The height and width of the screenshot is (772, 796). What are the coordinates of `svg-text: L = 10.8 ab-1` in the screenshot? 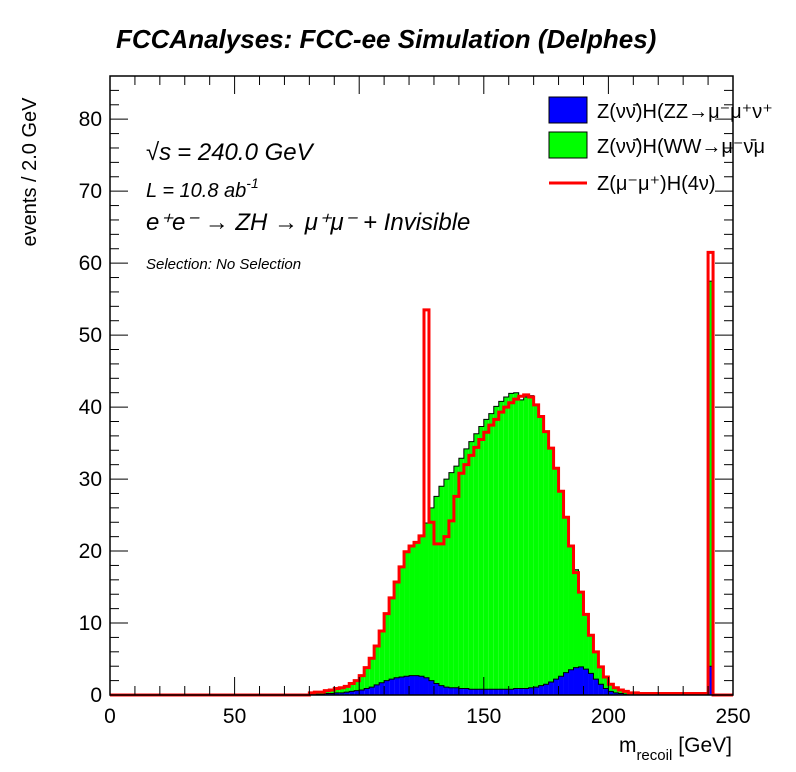 It's located at (202, 188).